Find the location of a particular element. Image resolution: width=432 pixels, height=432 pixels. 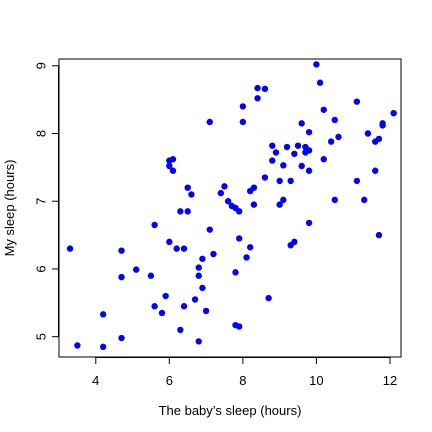

x-tick-label: 12 is located at coordinates (390, 380).